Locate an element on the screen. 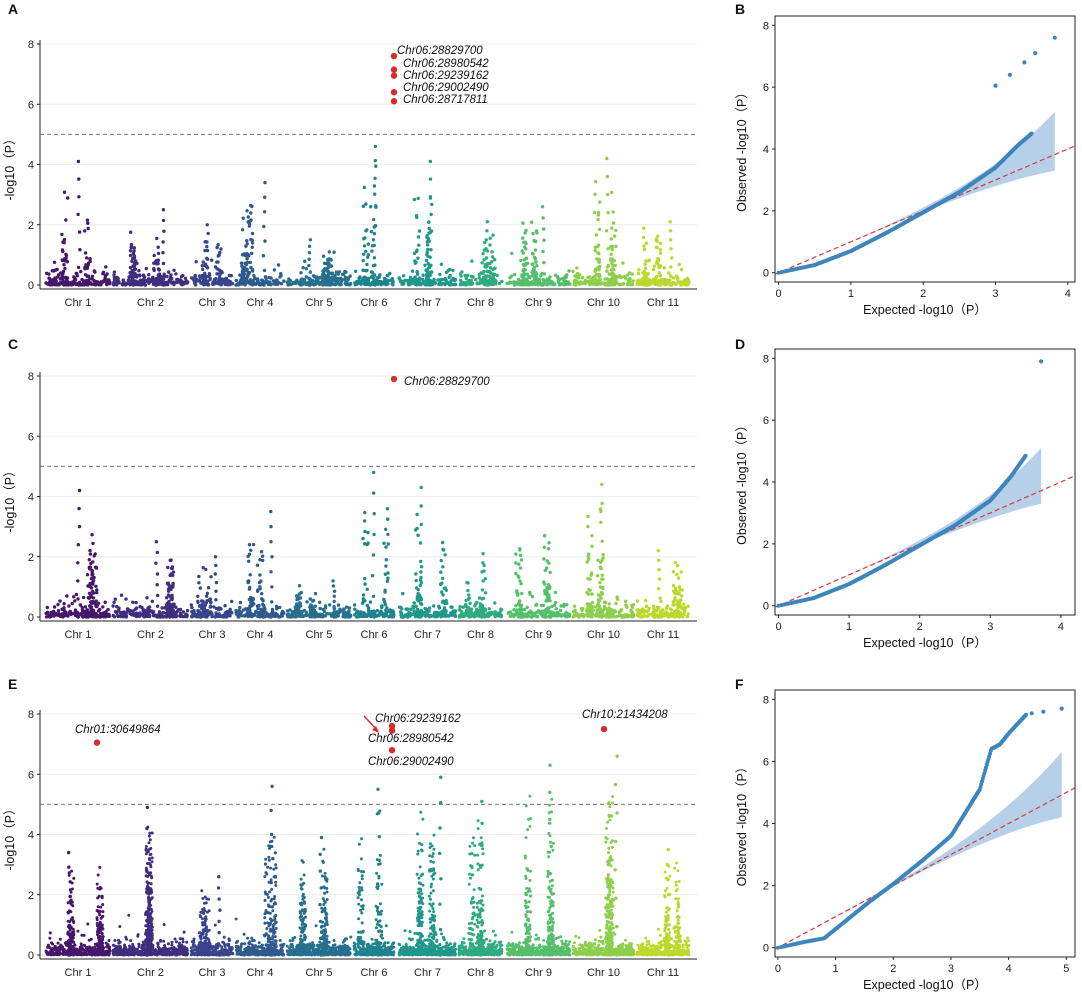 The image size is (1082, 996). y-tick-label: 0 is located at coordinates (31, 286).